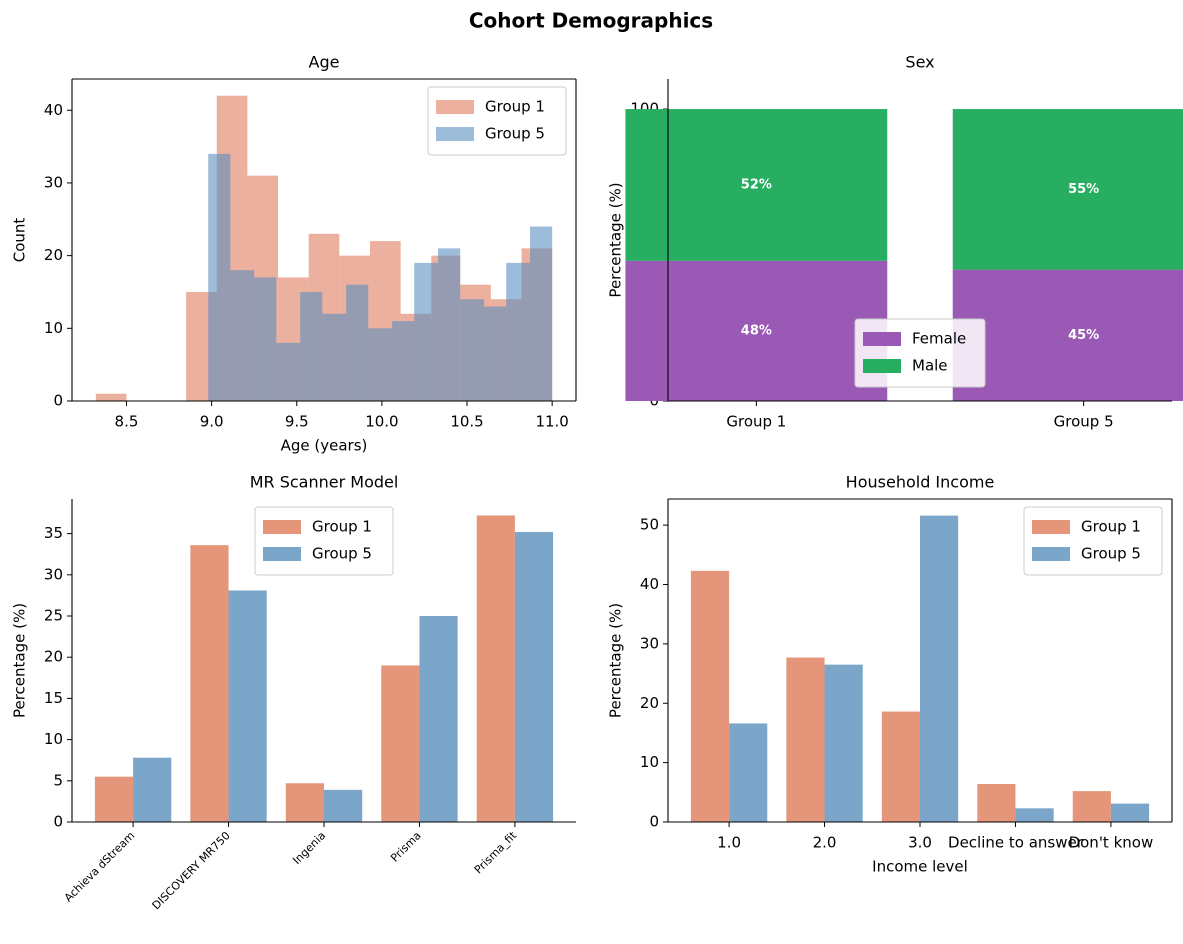 This screenshot has height=944, width=1183. I want to click on panel-title: MR Scanner Model, so click(324, 482).